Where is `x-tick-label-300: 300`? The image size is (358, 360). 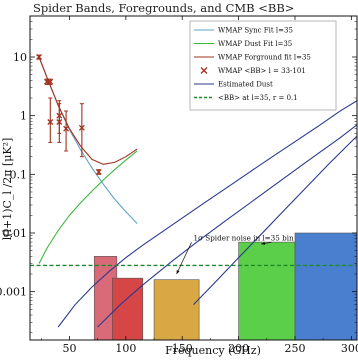 x-tick-label-300: 300 is located at coordinates (349, 348).